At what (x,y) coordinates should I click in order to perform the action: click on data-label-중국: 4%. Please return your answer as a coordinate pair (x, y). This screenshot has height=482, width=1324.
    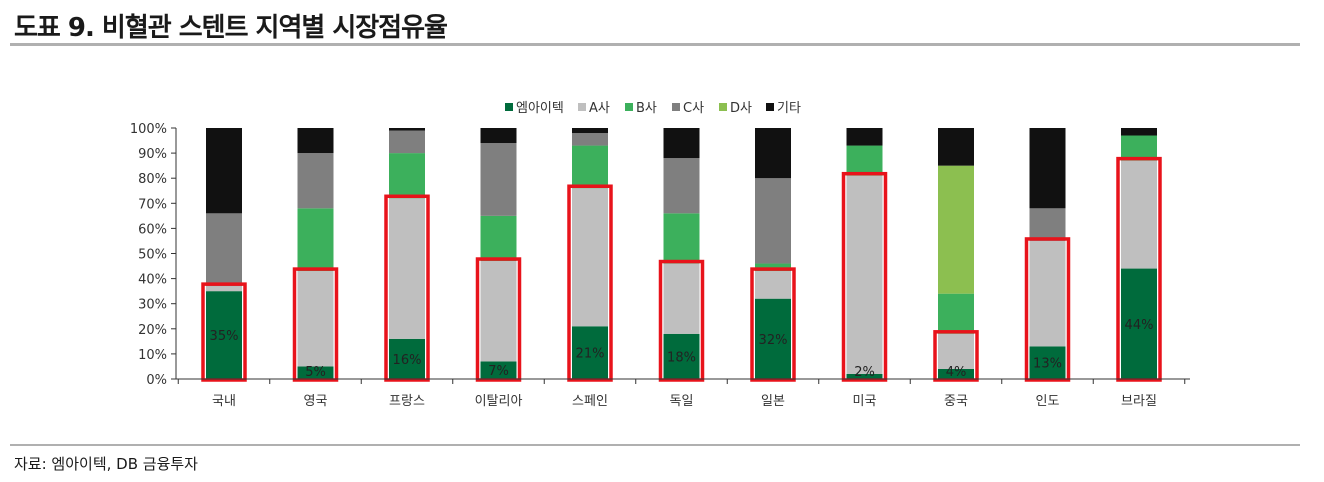
    Looking at the image, I should click on (956, 372).